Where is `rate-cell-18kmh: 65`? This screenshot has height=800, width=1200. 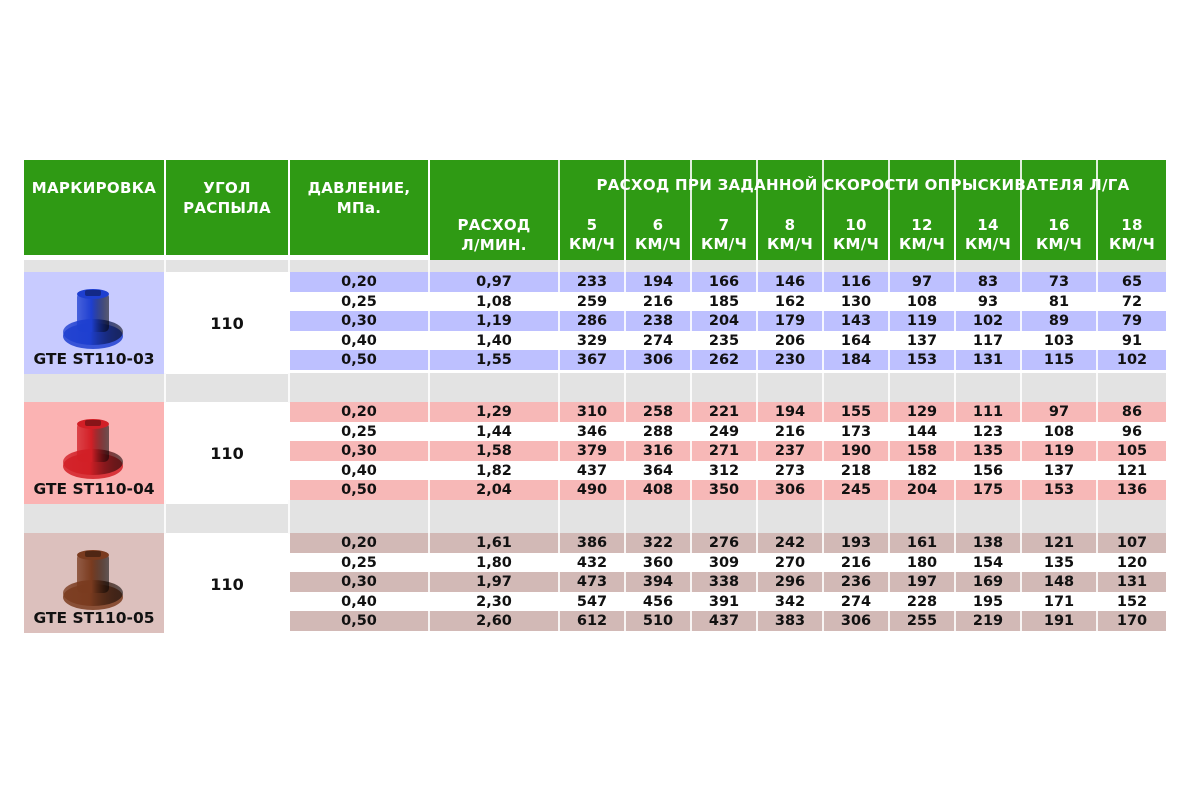 rate-cell-18kmh: 65 is located at coordinates (1132, 282).